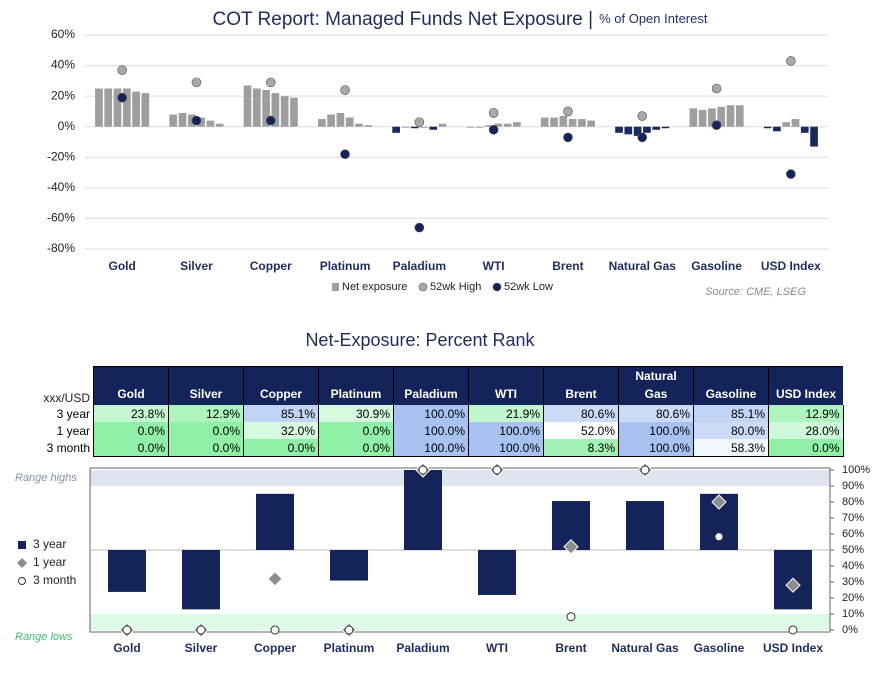 The image size is (882, 674). Describe the element at coordinates (731, 385) in the screenshot. I see `column-header: Gasoline` at that location.